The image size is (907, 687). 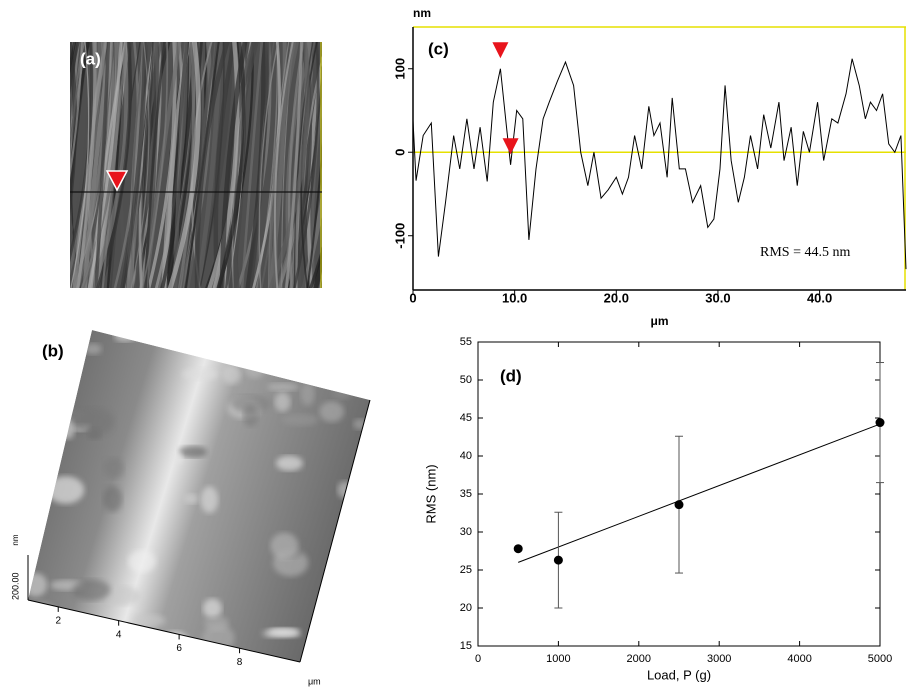 I want to click on x-tick-label: 2, so click(x=58, y=621).